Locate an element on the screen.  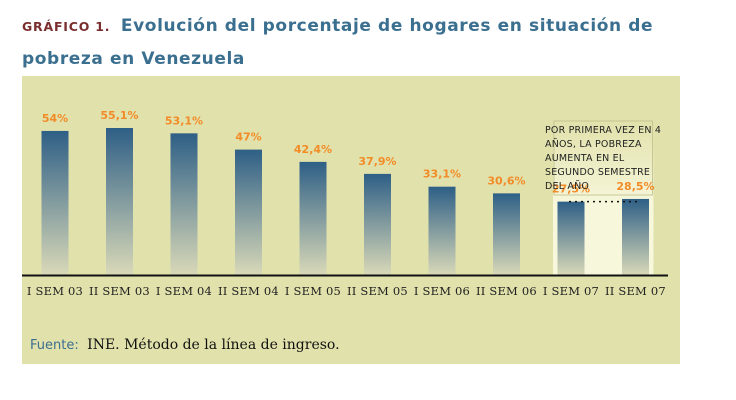
value-label: 54% is located at coordinates (55, 118).